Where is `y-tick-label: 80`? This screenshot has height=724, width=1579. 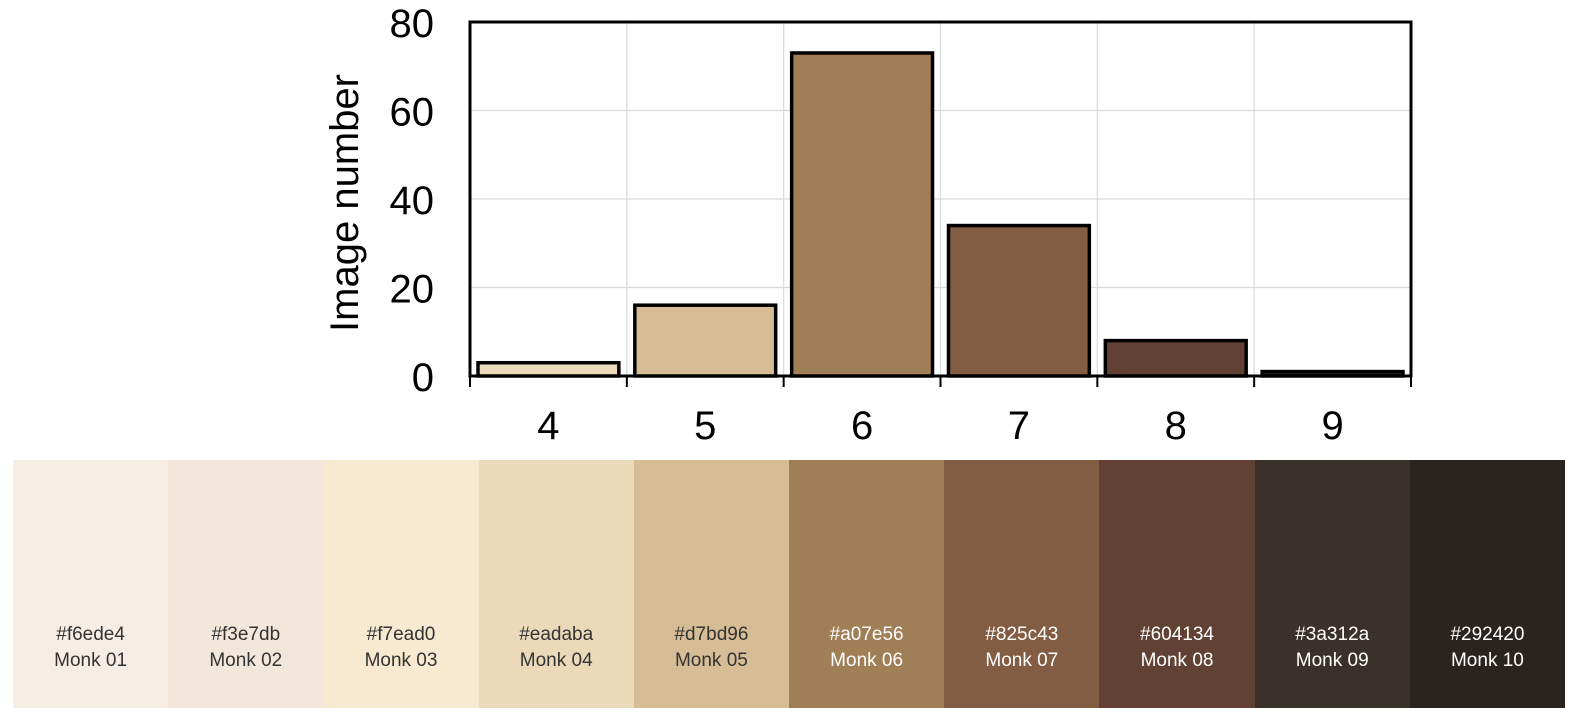 y-tick-label: 80 is located at coordinates (412, 24).